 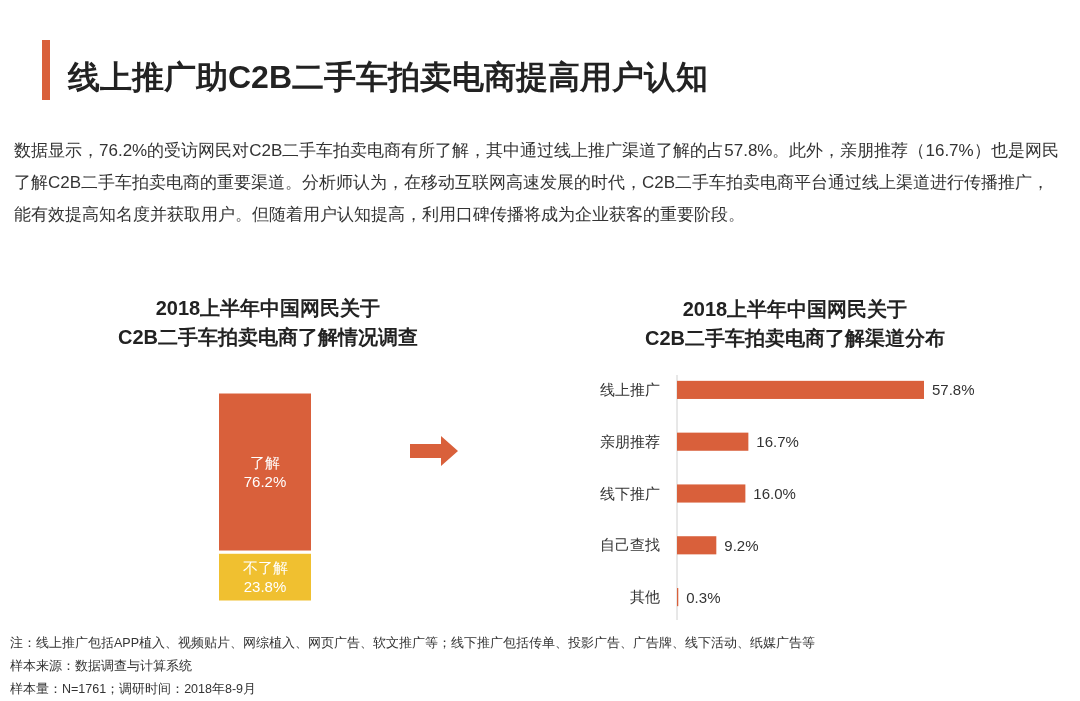 I want to click on annotation: 样本来源：数据调查与计算系统, so click(x=101, y=666).